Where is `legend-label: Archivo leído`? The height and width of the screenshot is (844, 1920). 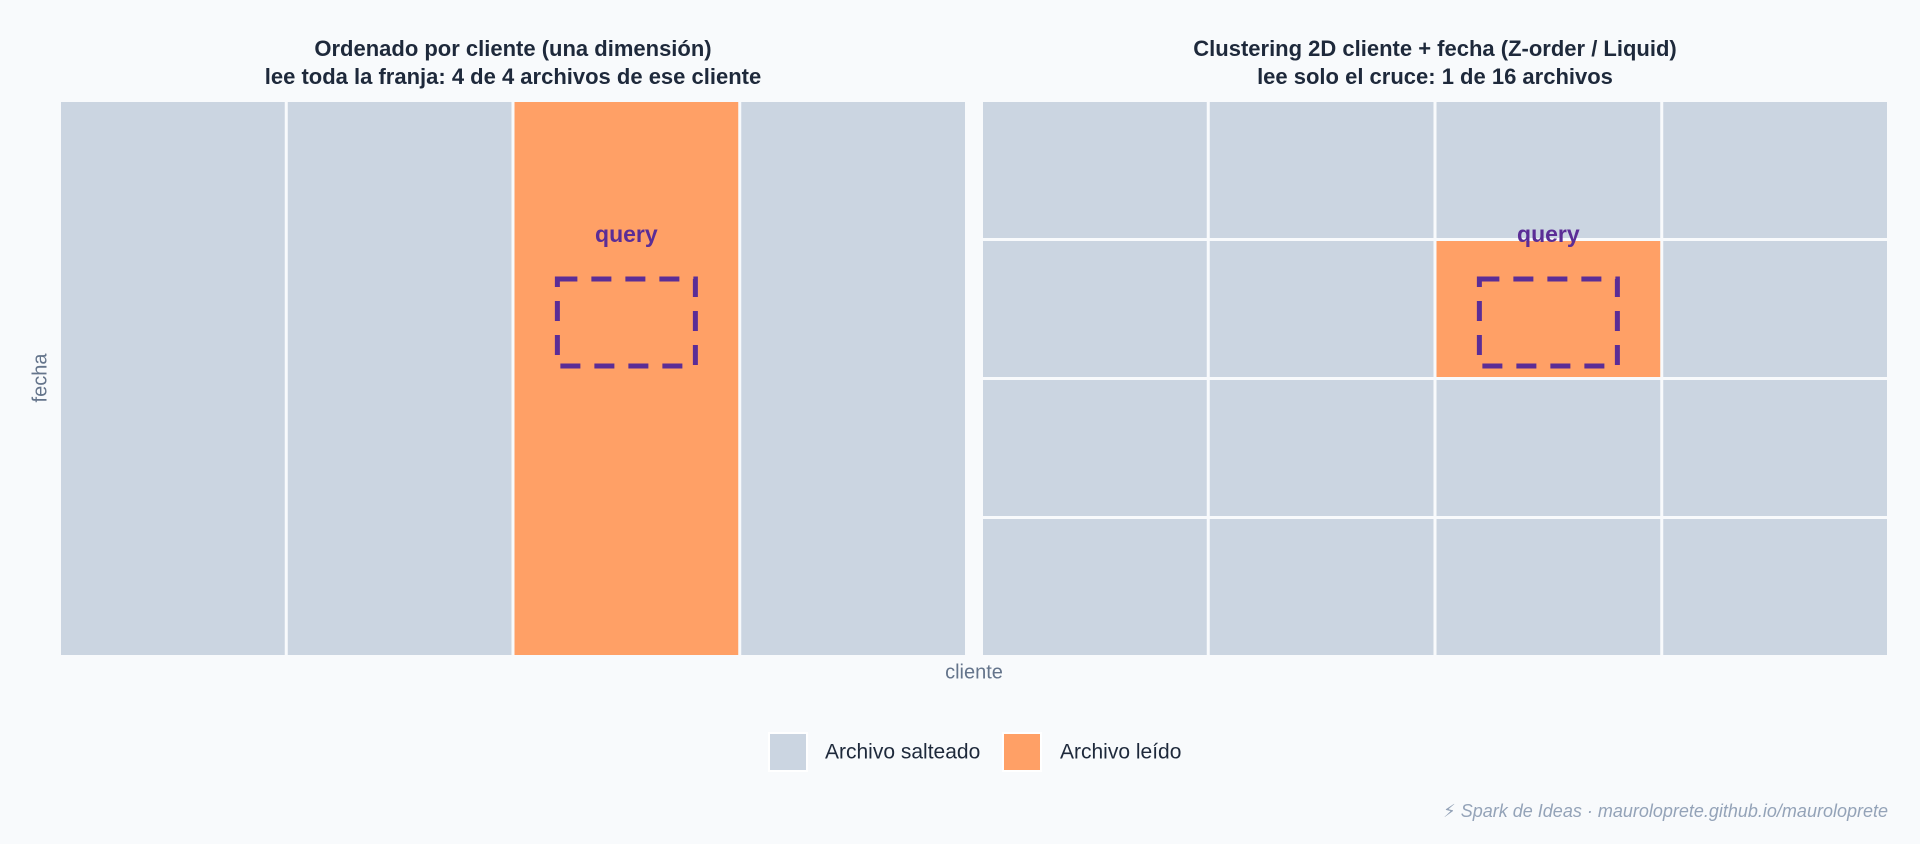
legend-label: Archivo leído is located at coordinates (1120, 752).